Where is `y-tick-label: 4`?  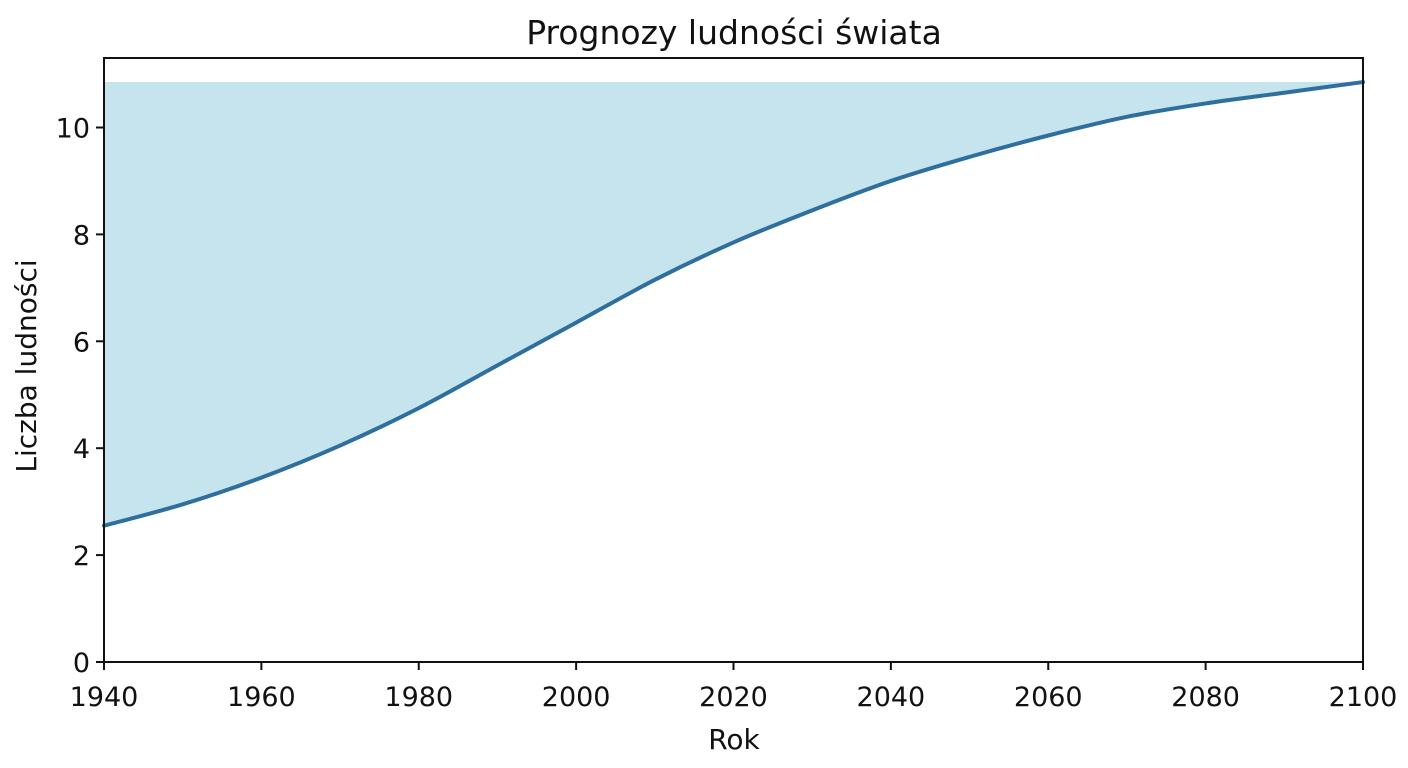 y-tick-label: 4 is located at coordinates (81, 449).